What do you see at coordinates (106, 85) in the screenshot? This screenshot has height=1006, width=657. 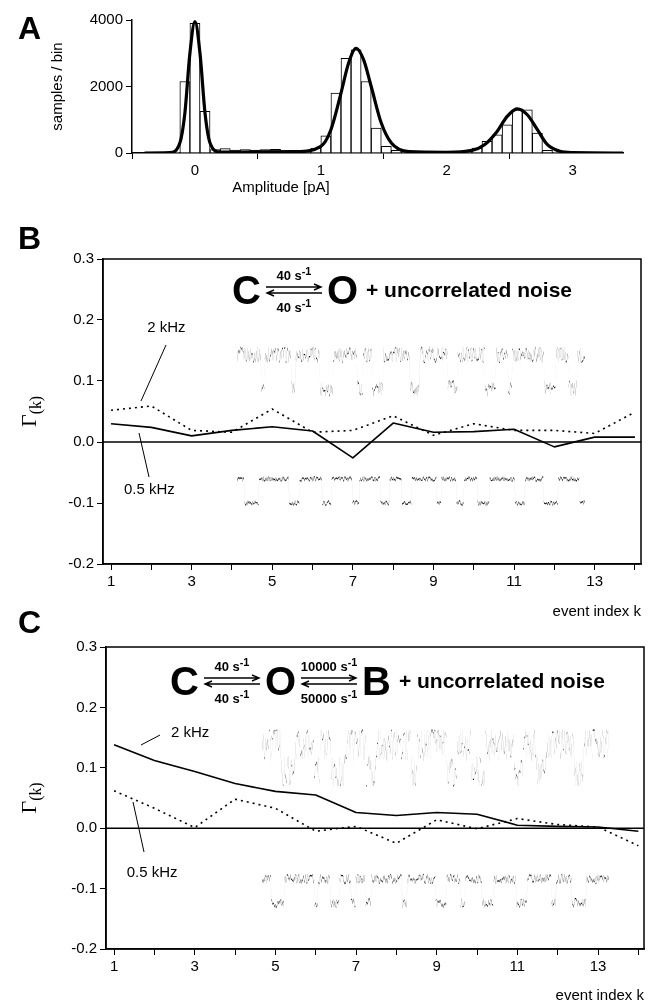 I see `y-tick-label: 2000` at bounding box center [106, 85].